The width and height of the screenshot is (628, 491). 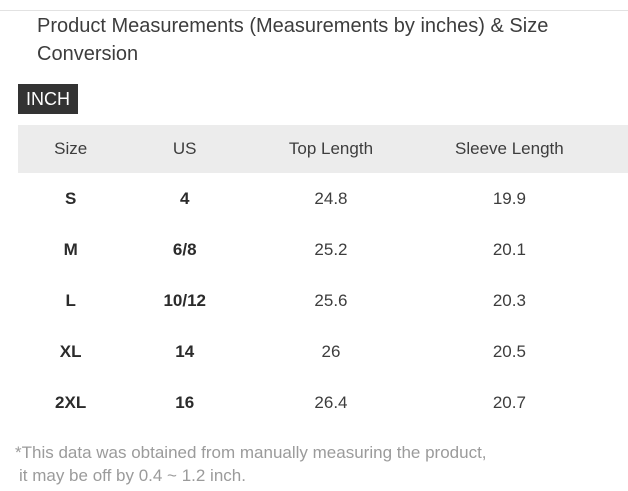 I want to click on unit-tab-inch: INCH, so click(x=48, y=99).